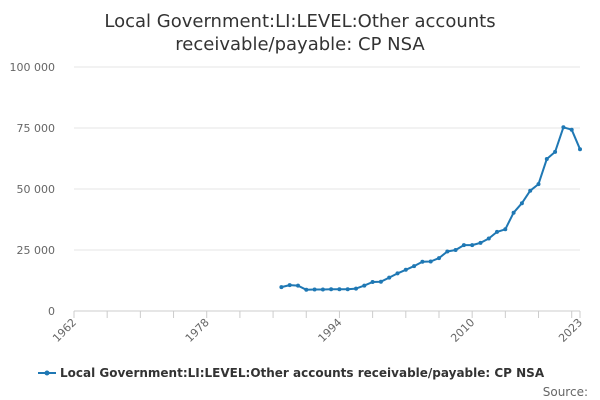 This screenshot has height=400, width=600. I want to click on x-tick-label: 1978, so click(197, 330).